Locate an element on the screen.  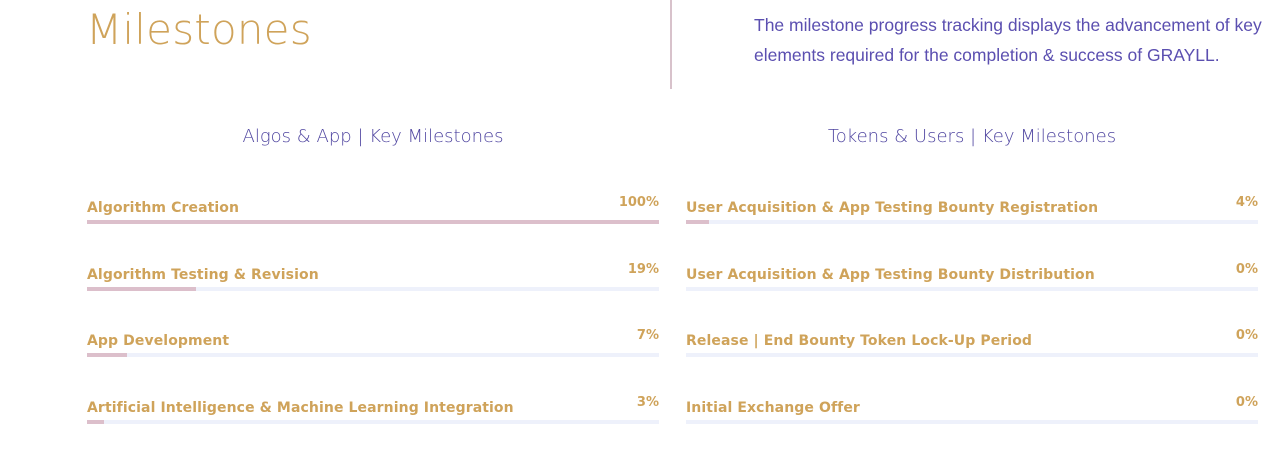
milestone-percent: 19% is located at coordinates (643, 269).